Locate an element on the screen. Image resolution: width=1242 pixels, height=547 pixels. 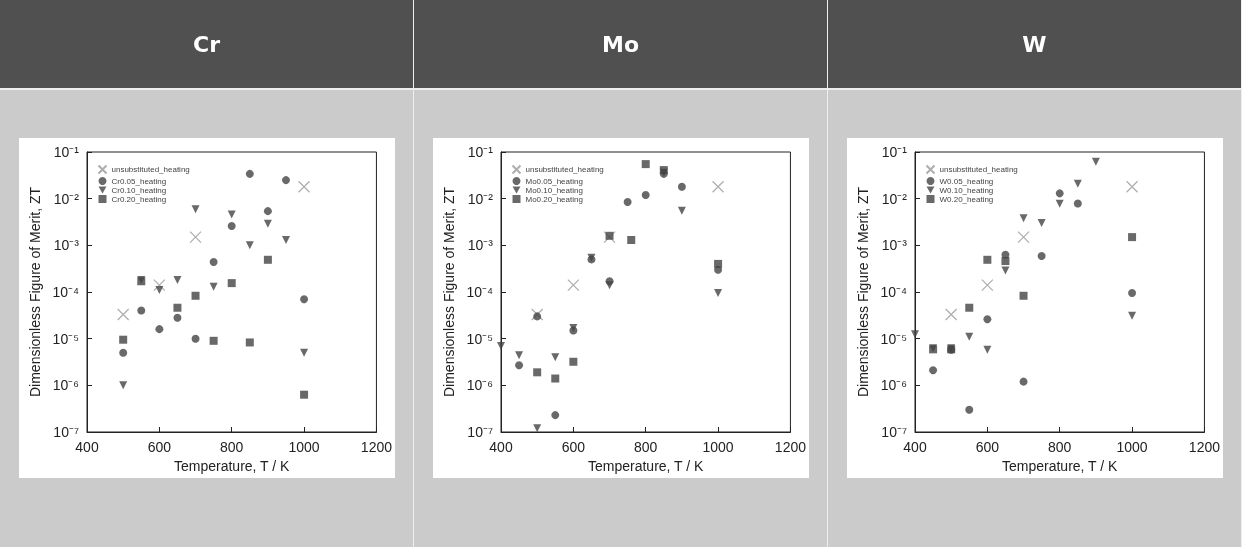
chart-title: Mo is located at coordinates (620, 45).